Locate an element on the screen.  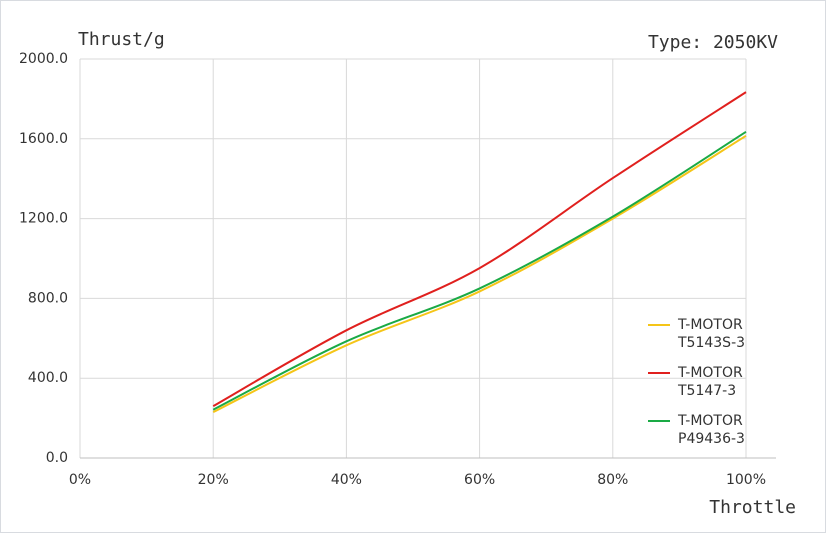
y-tick-label: 1200.0 is located at coordinates (43, 219).